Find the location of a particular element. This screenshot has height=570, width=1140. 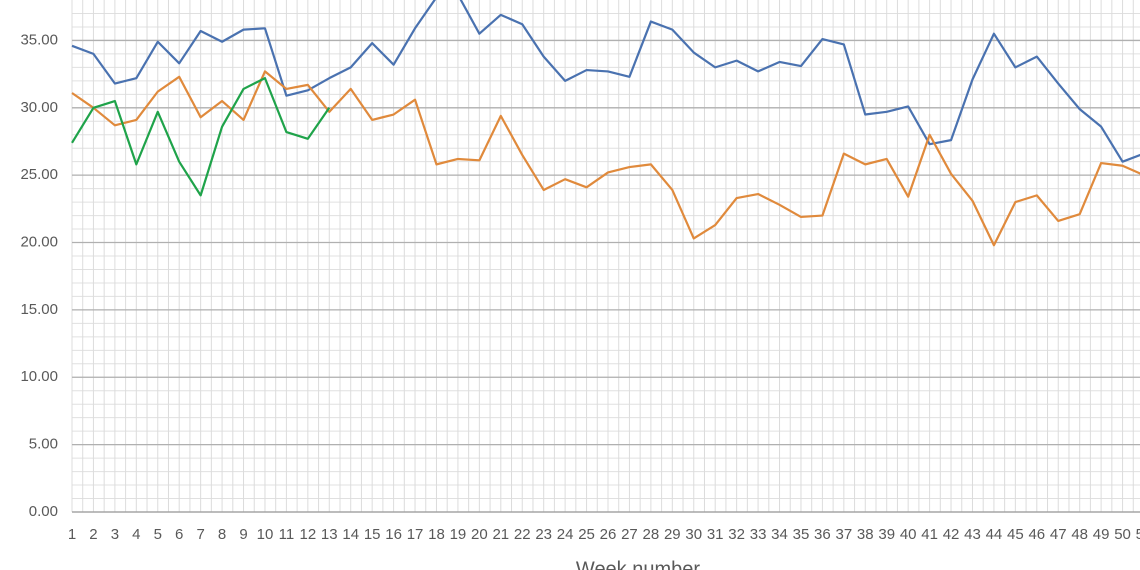

x-tick-label: 26 is located at coordinates (608, 534).